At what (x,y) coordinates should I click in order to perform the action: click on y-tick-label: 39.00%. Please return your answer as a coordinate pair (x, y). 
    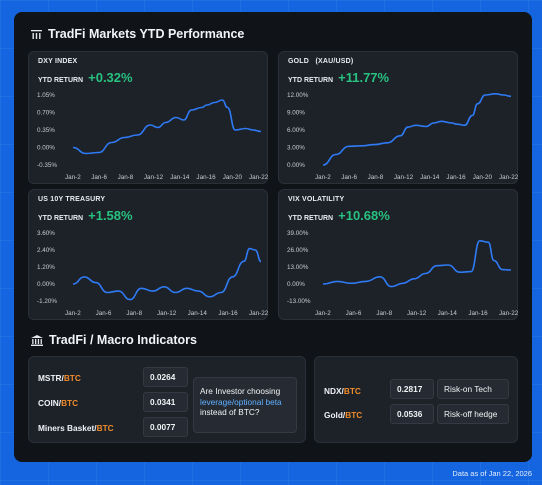
    Looking at the image, I should click on (298, 233).